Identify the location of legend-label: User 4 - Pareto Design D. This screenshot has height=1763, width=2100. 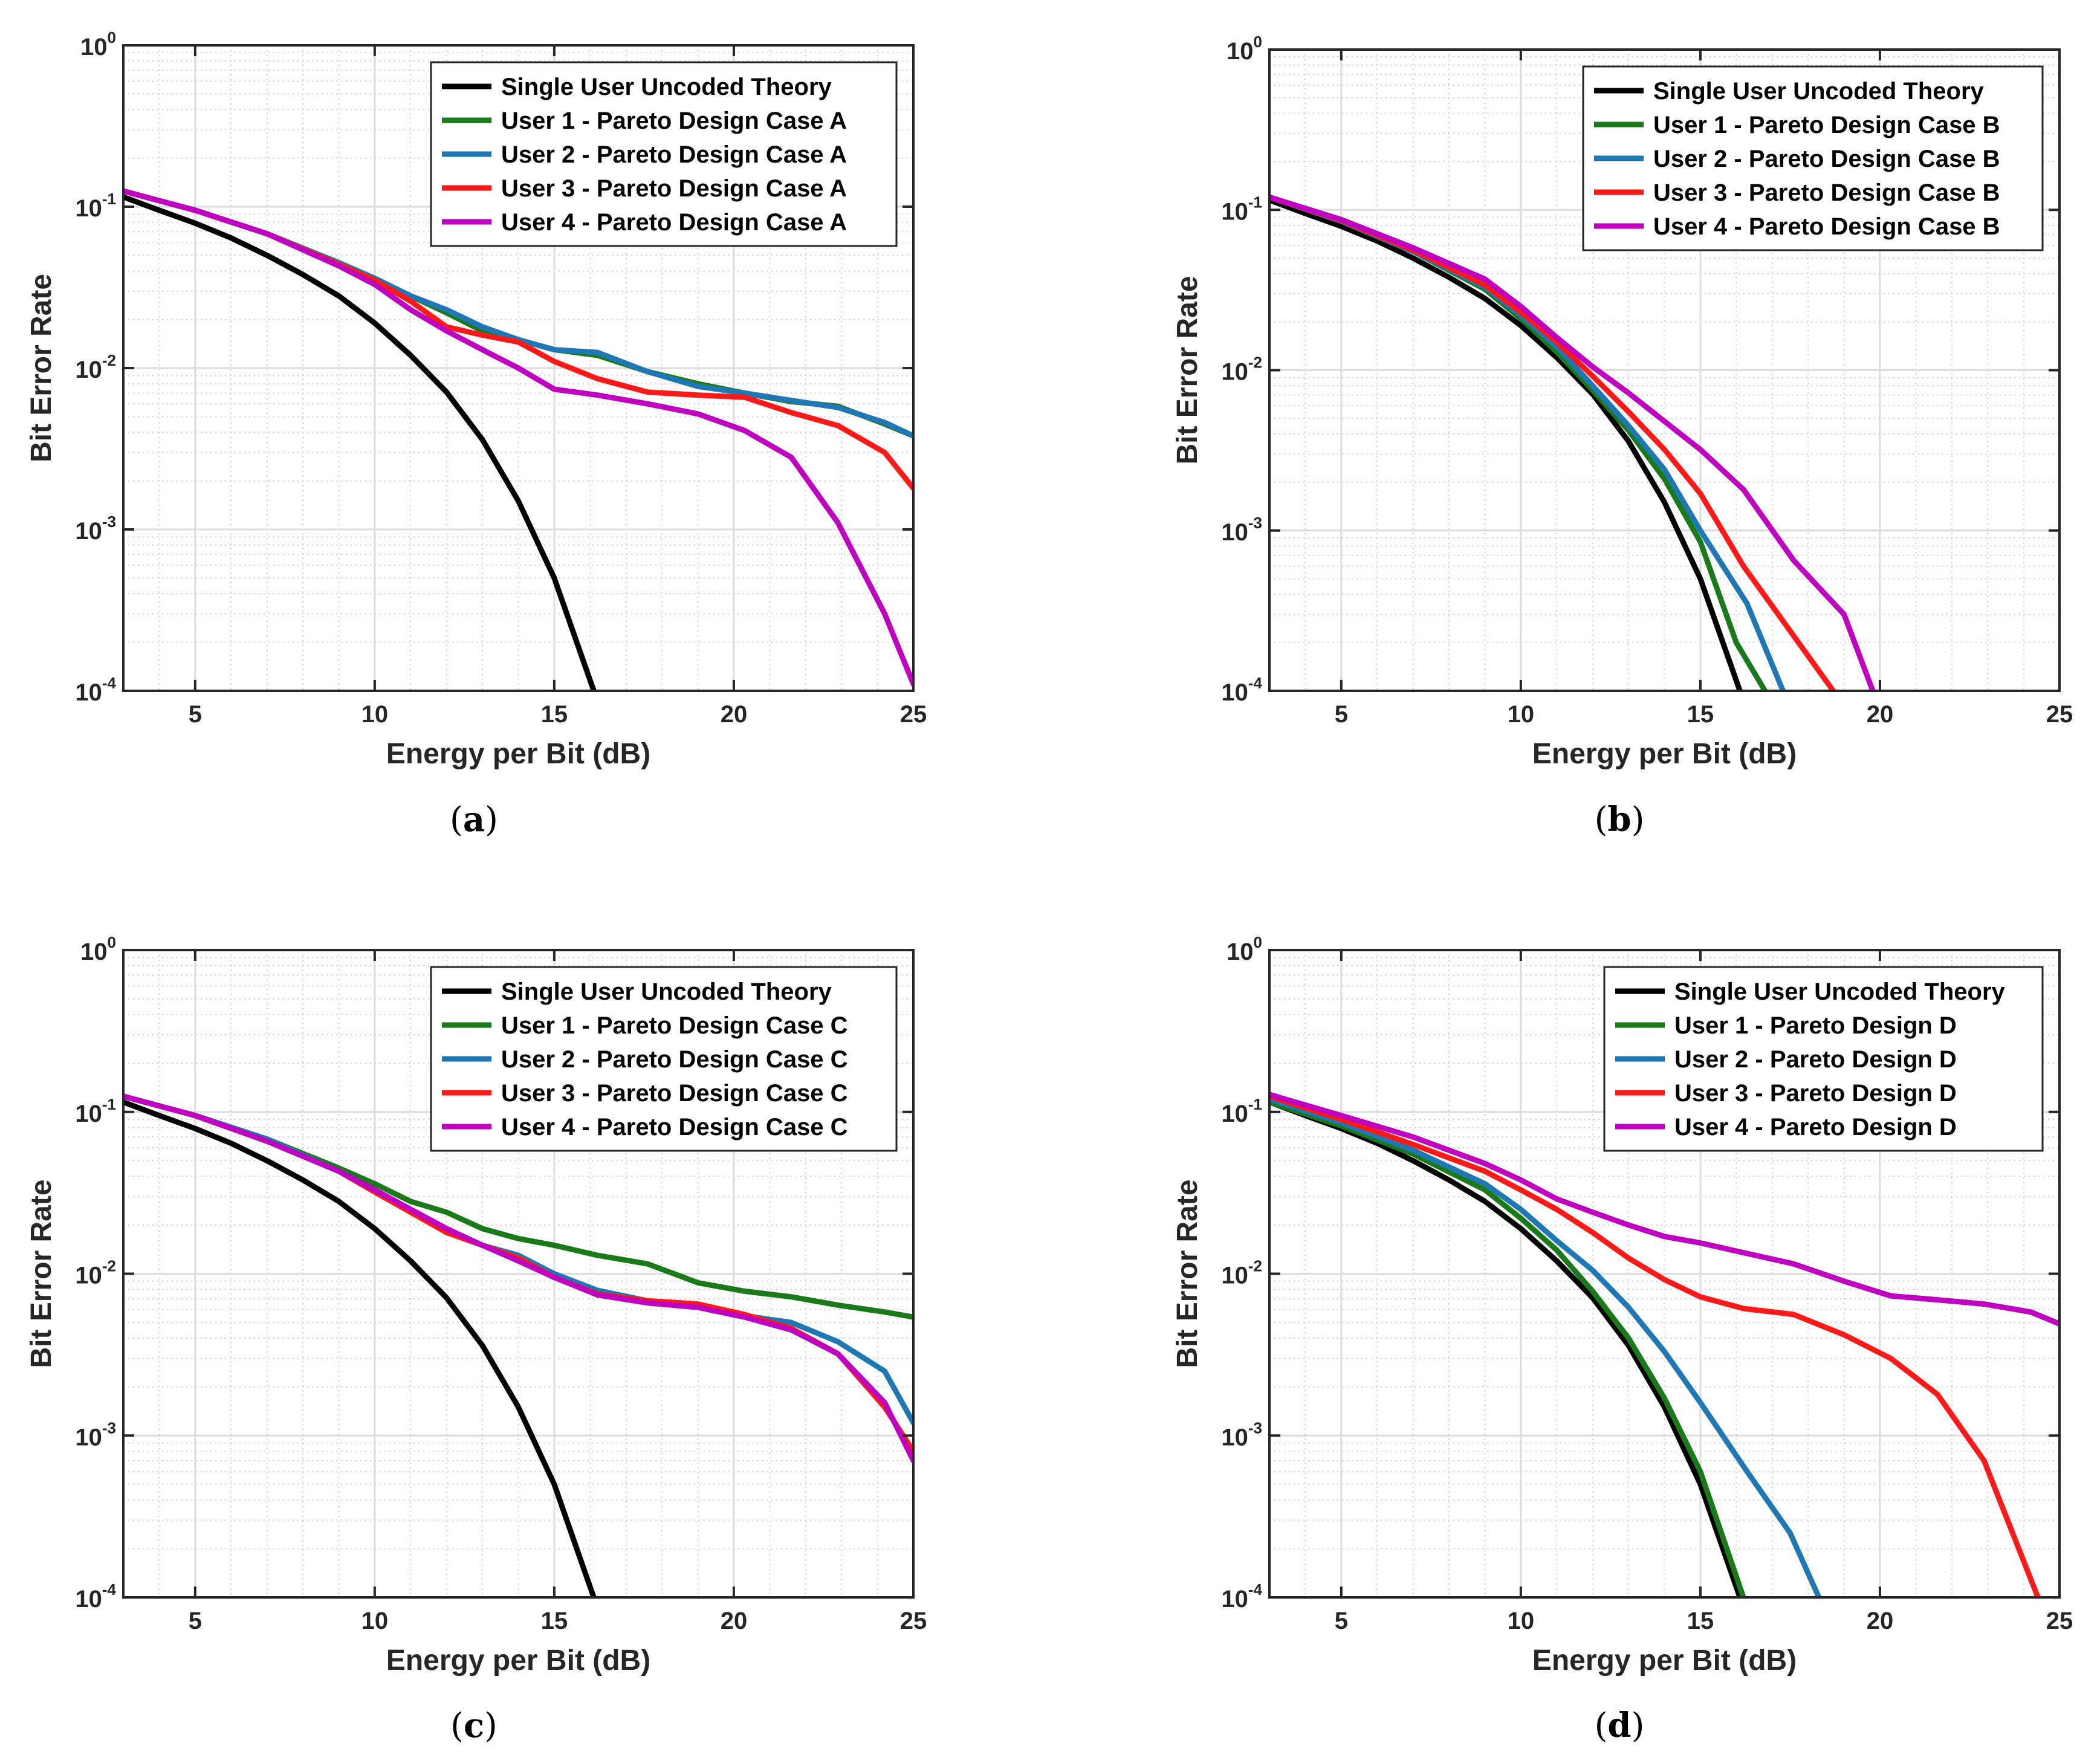
(1815, 1127).